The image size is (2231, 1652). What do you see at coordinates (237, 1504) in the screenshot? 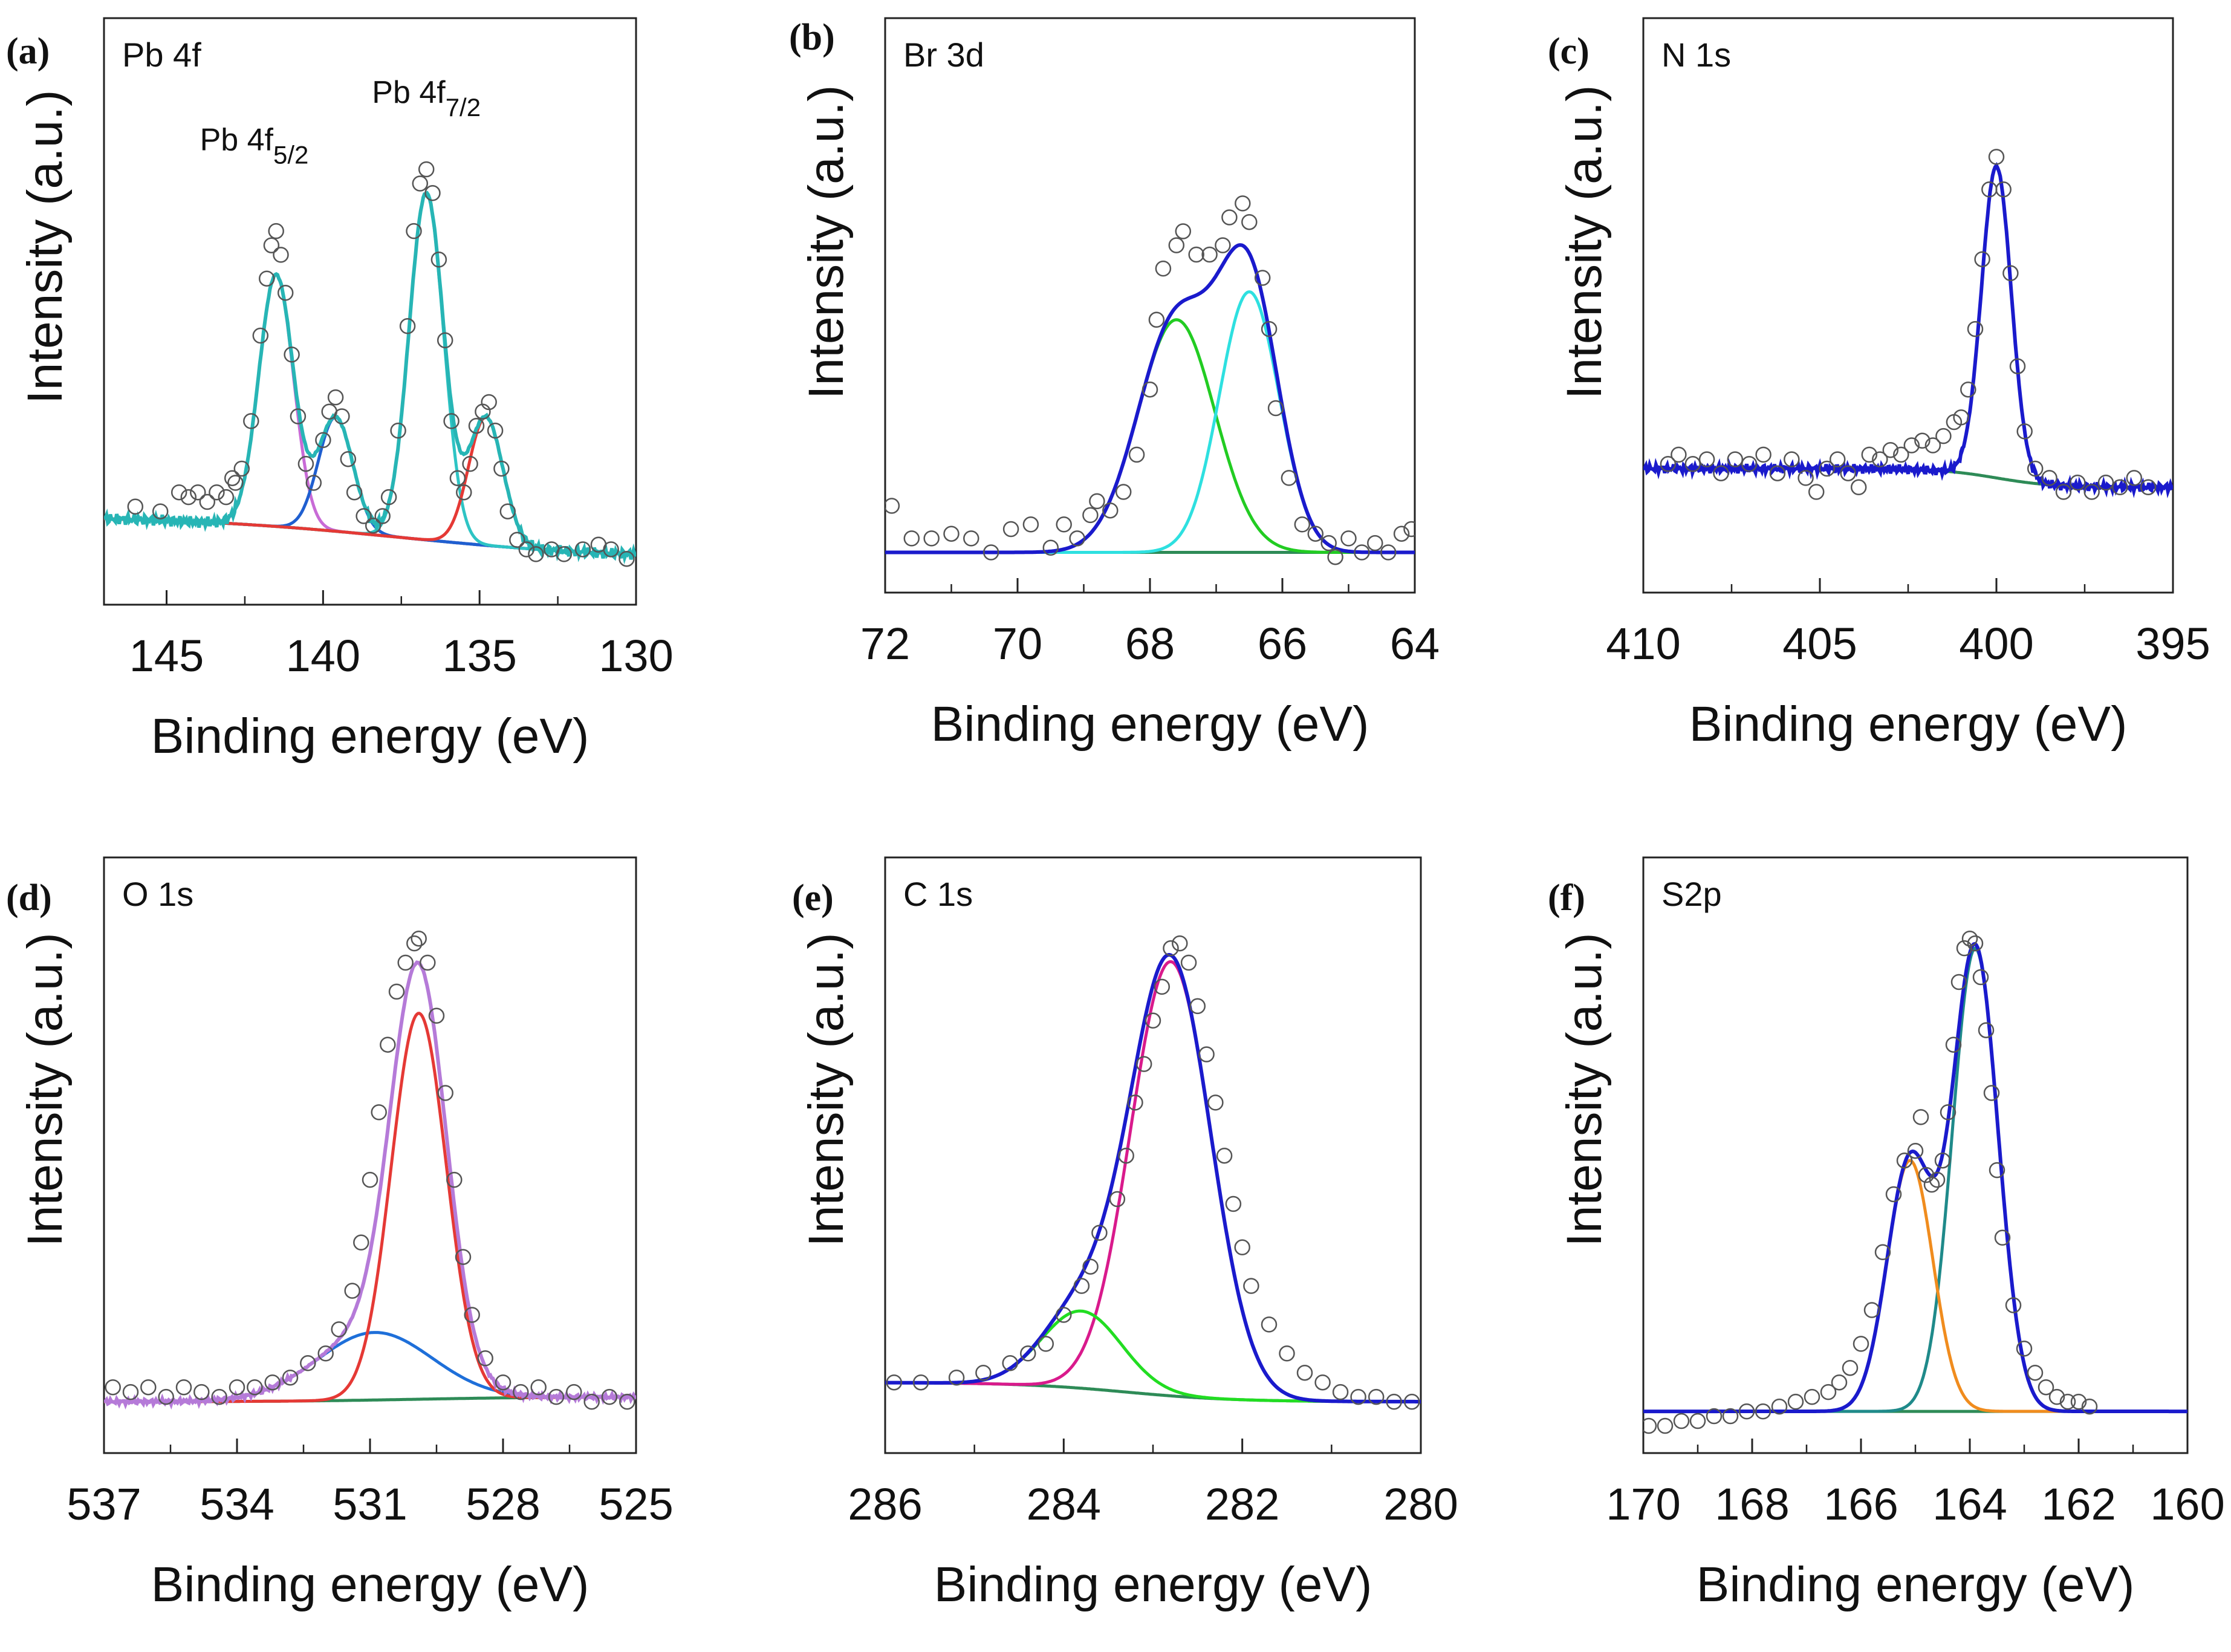
I see `x-tick-label: 534` at bounding box center [237, 1504].